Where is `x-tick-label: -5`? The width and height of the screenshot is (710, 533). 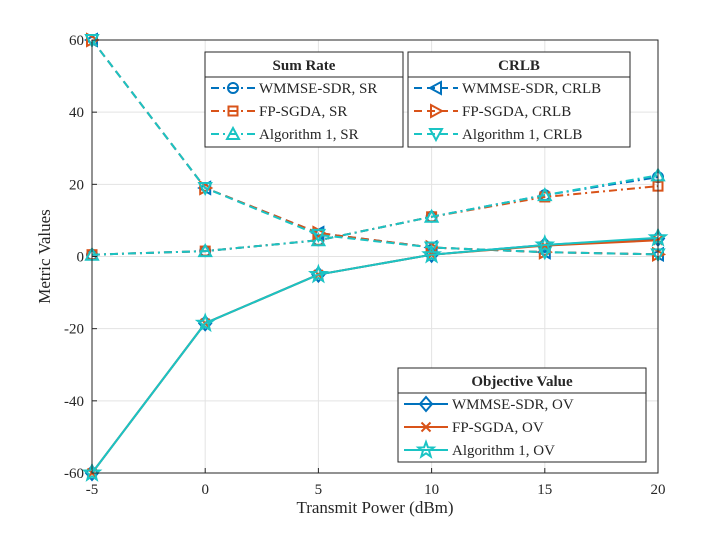
x-tick-label: -5 is located at coordinates (92, 490).